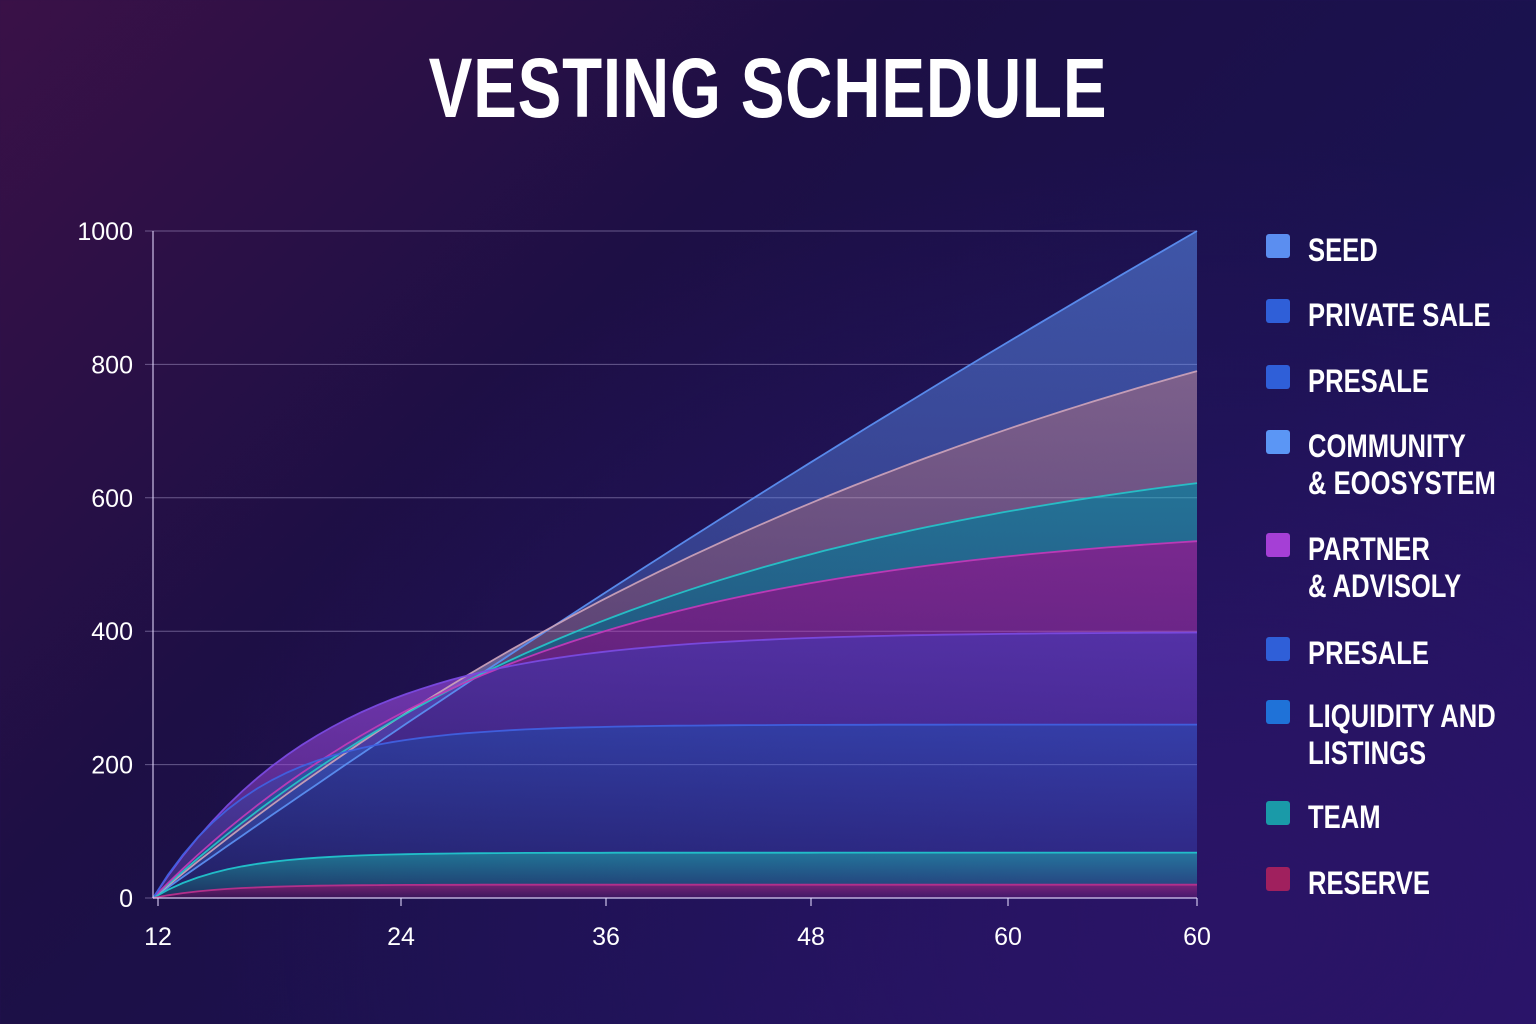 The image size is (1536, 1024). I want to click on area-band-liquidity-and-listings, so click(675, 811).